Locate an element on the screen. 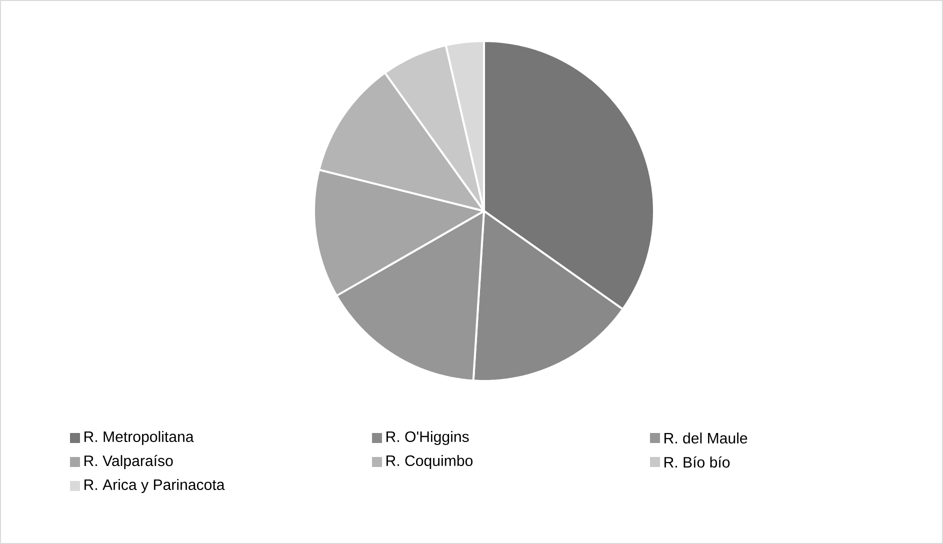 This screenshot has height=544, width=943. legend-label: R. Coquimbo is located at coordinates (429, 462).